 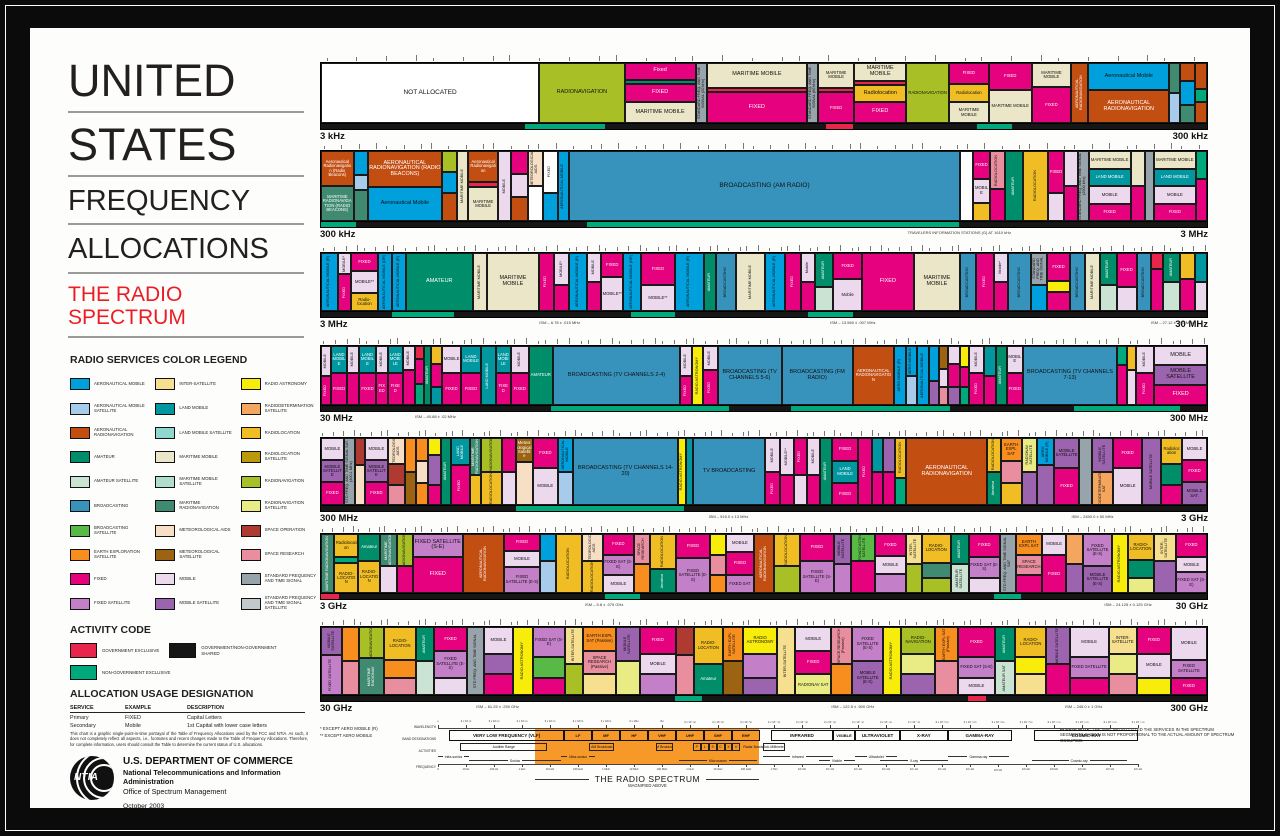 I want to click on allocation-column: FIXED, so click(x=865, y=471).